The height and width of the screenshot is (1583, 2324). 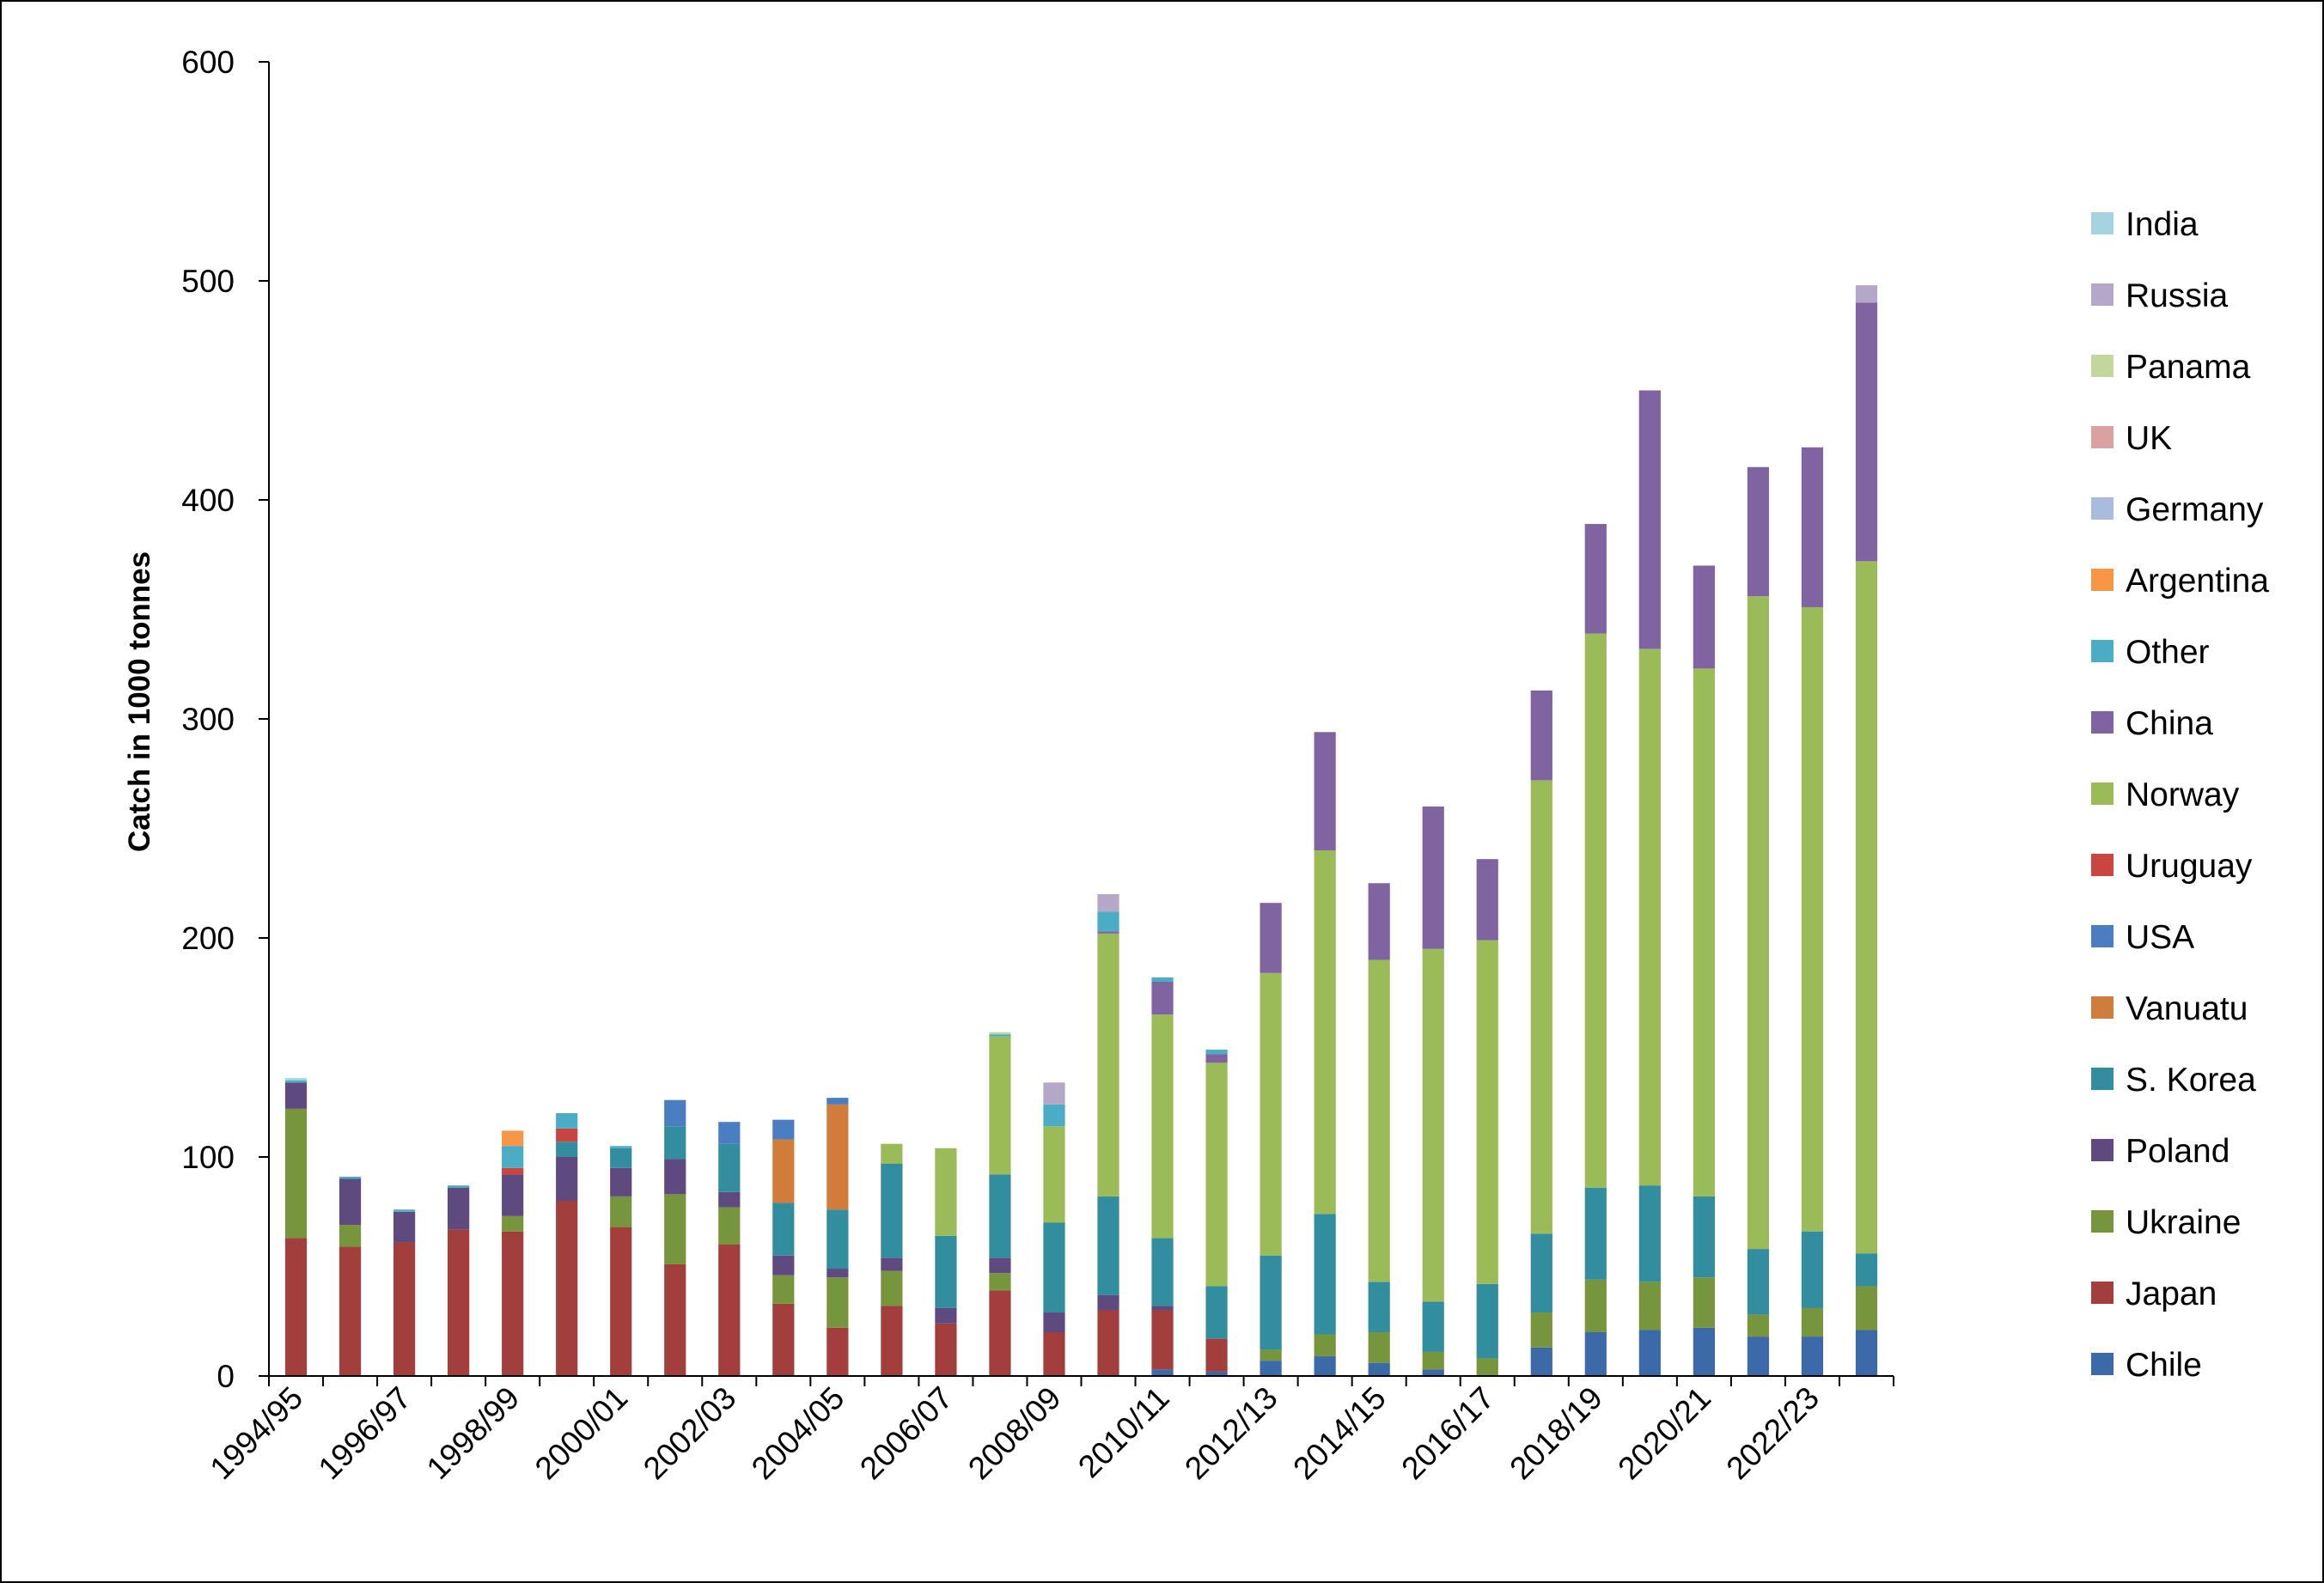 What do you see at coordinates (208, 62) in the screenshot?
I see `y-tick-label: 600` at bounding box center [208, 62].